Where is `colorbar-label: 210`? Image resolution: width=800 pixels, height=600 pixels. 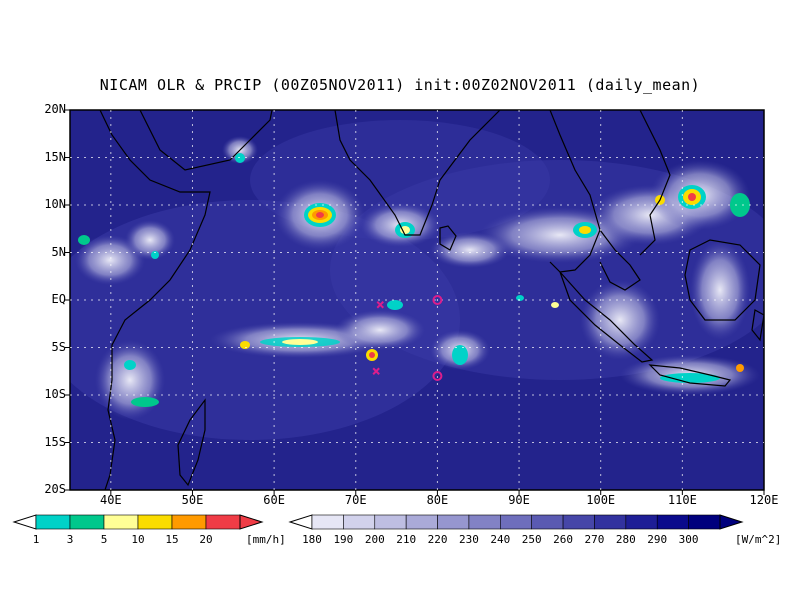 colorbar-label: 210 is located at coordinates (406, 539).